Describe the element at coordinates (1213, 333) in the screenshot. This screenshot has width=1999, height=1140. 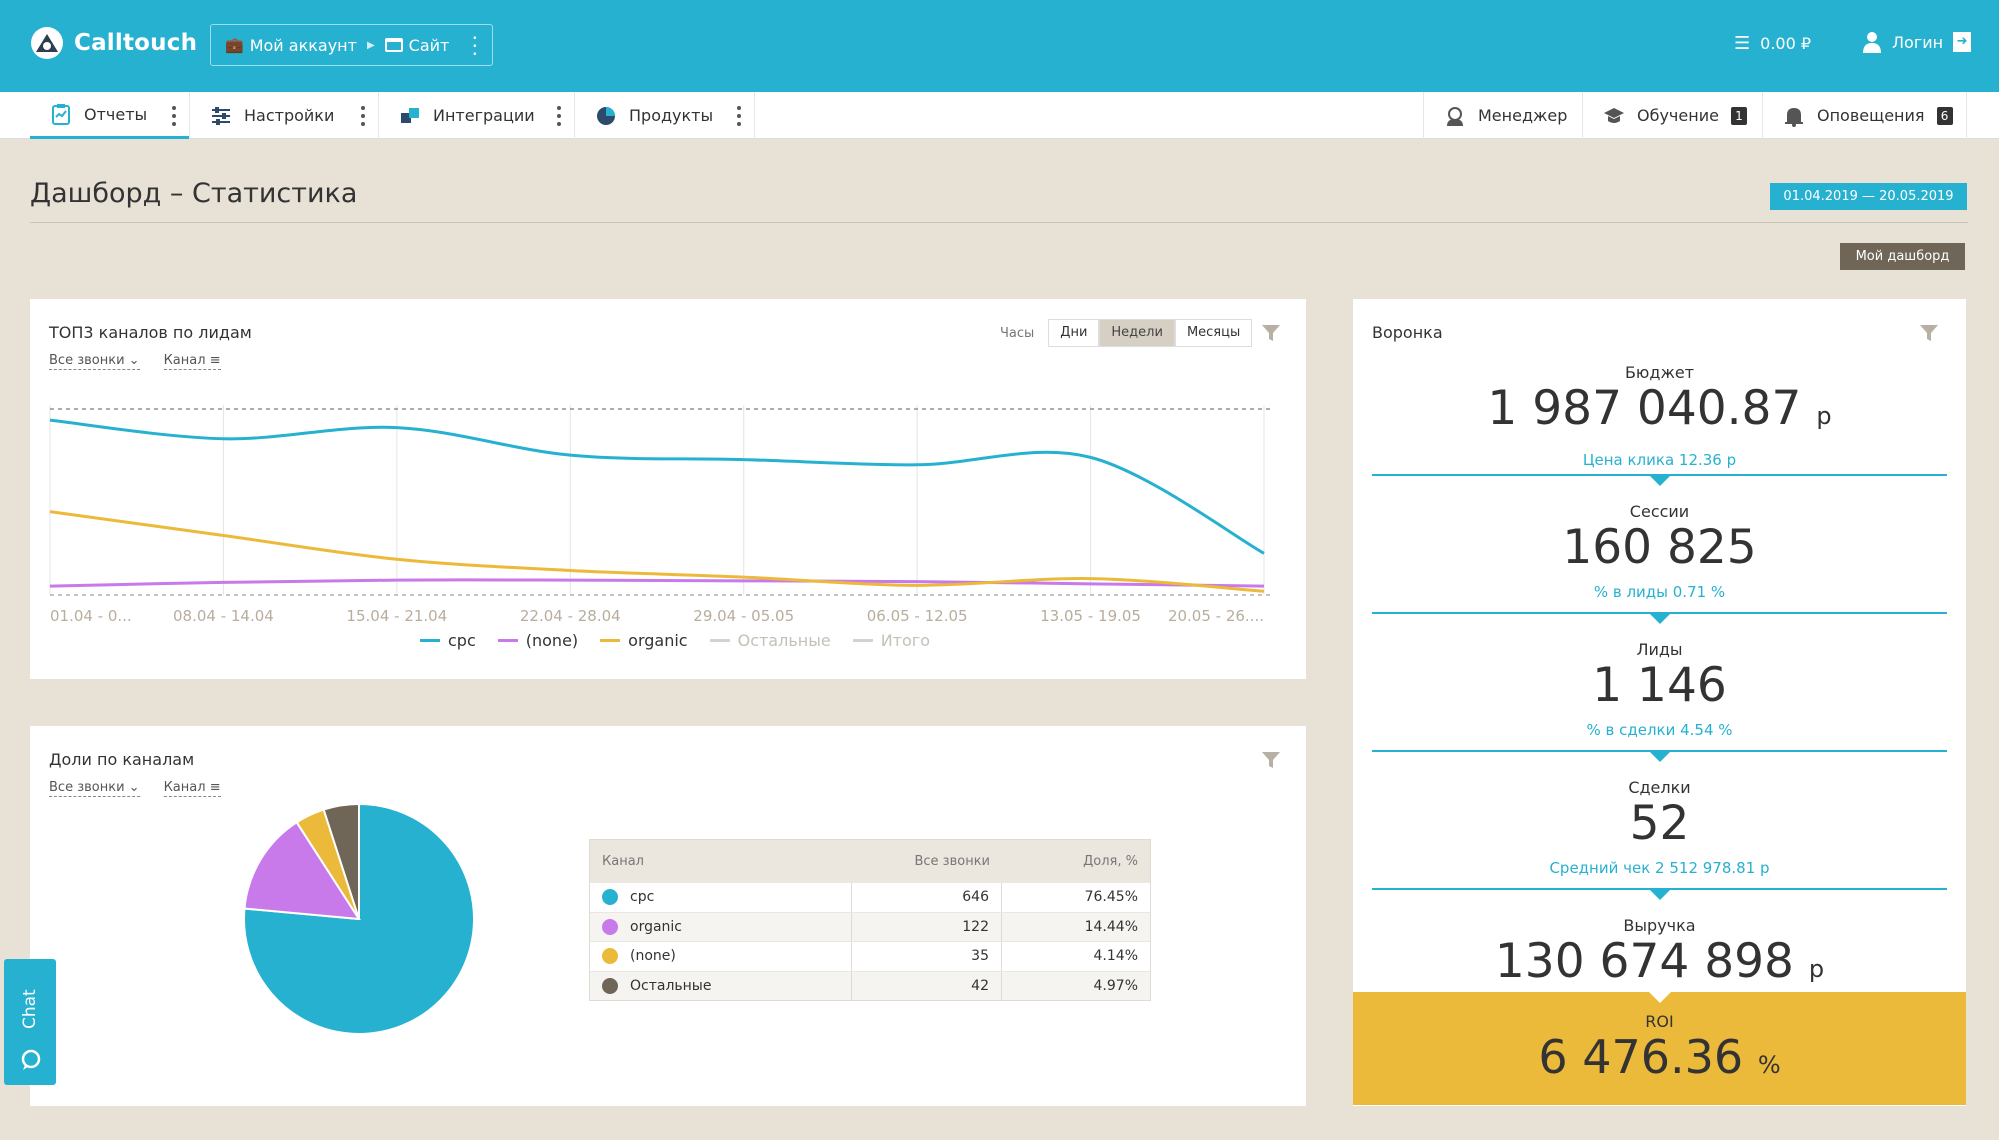
I see `period-months-button: Месяцы` at that location.